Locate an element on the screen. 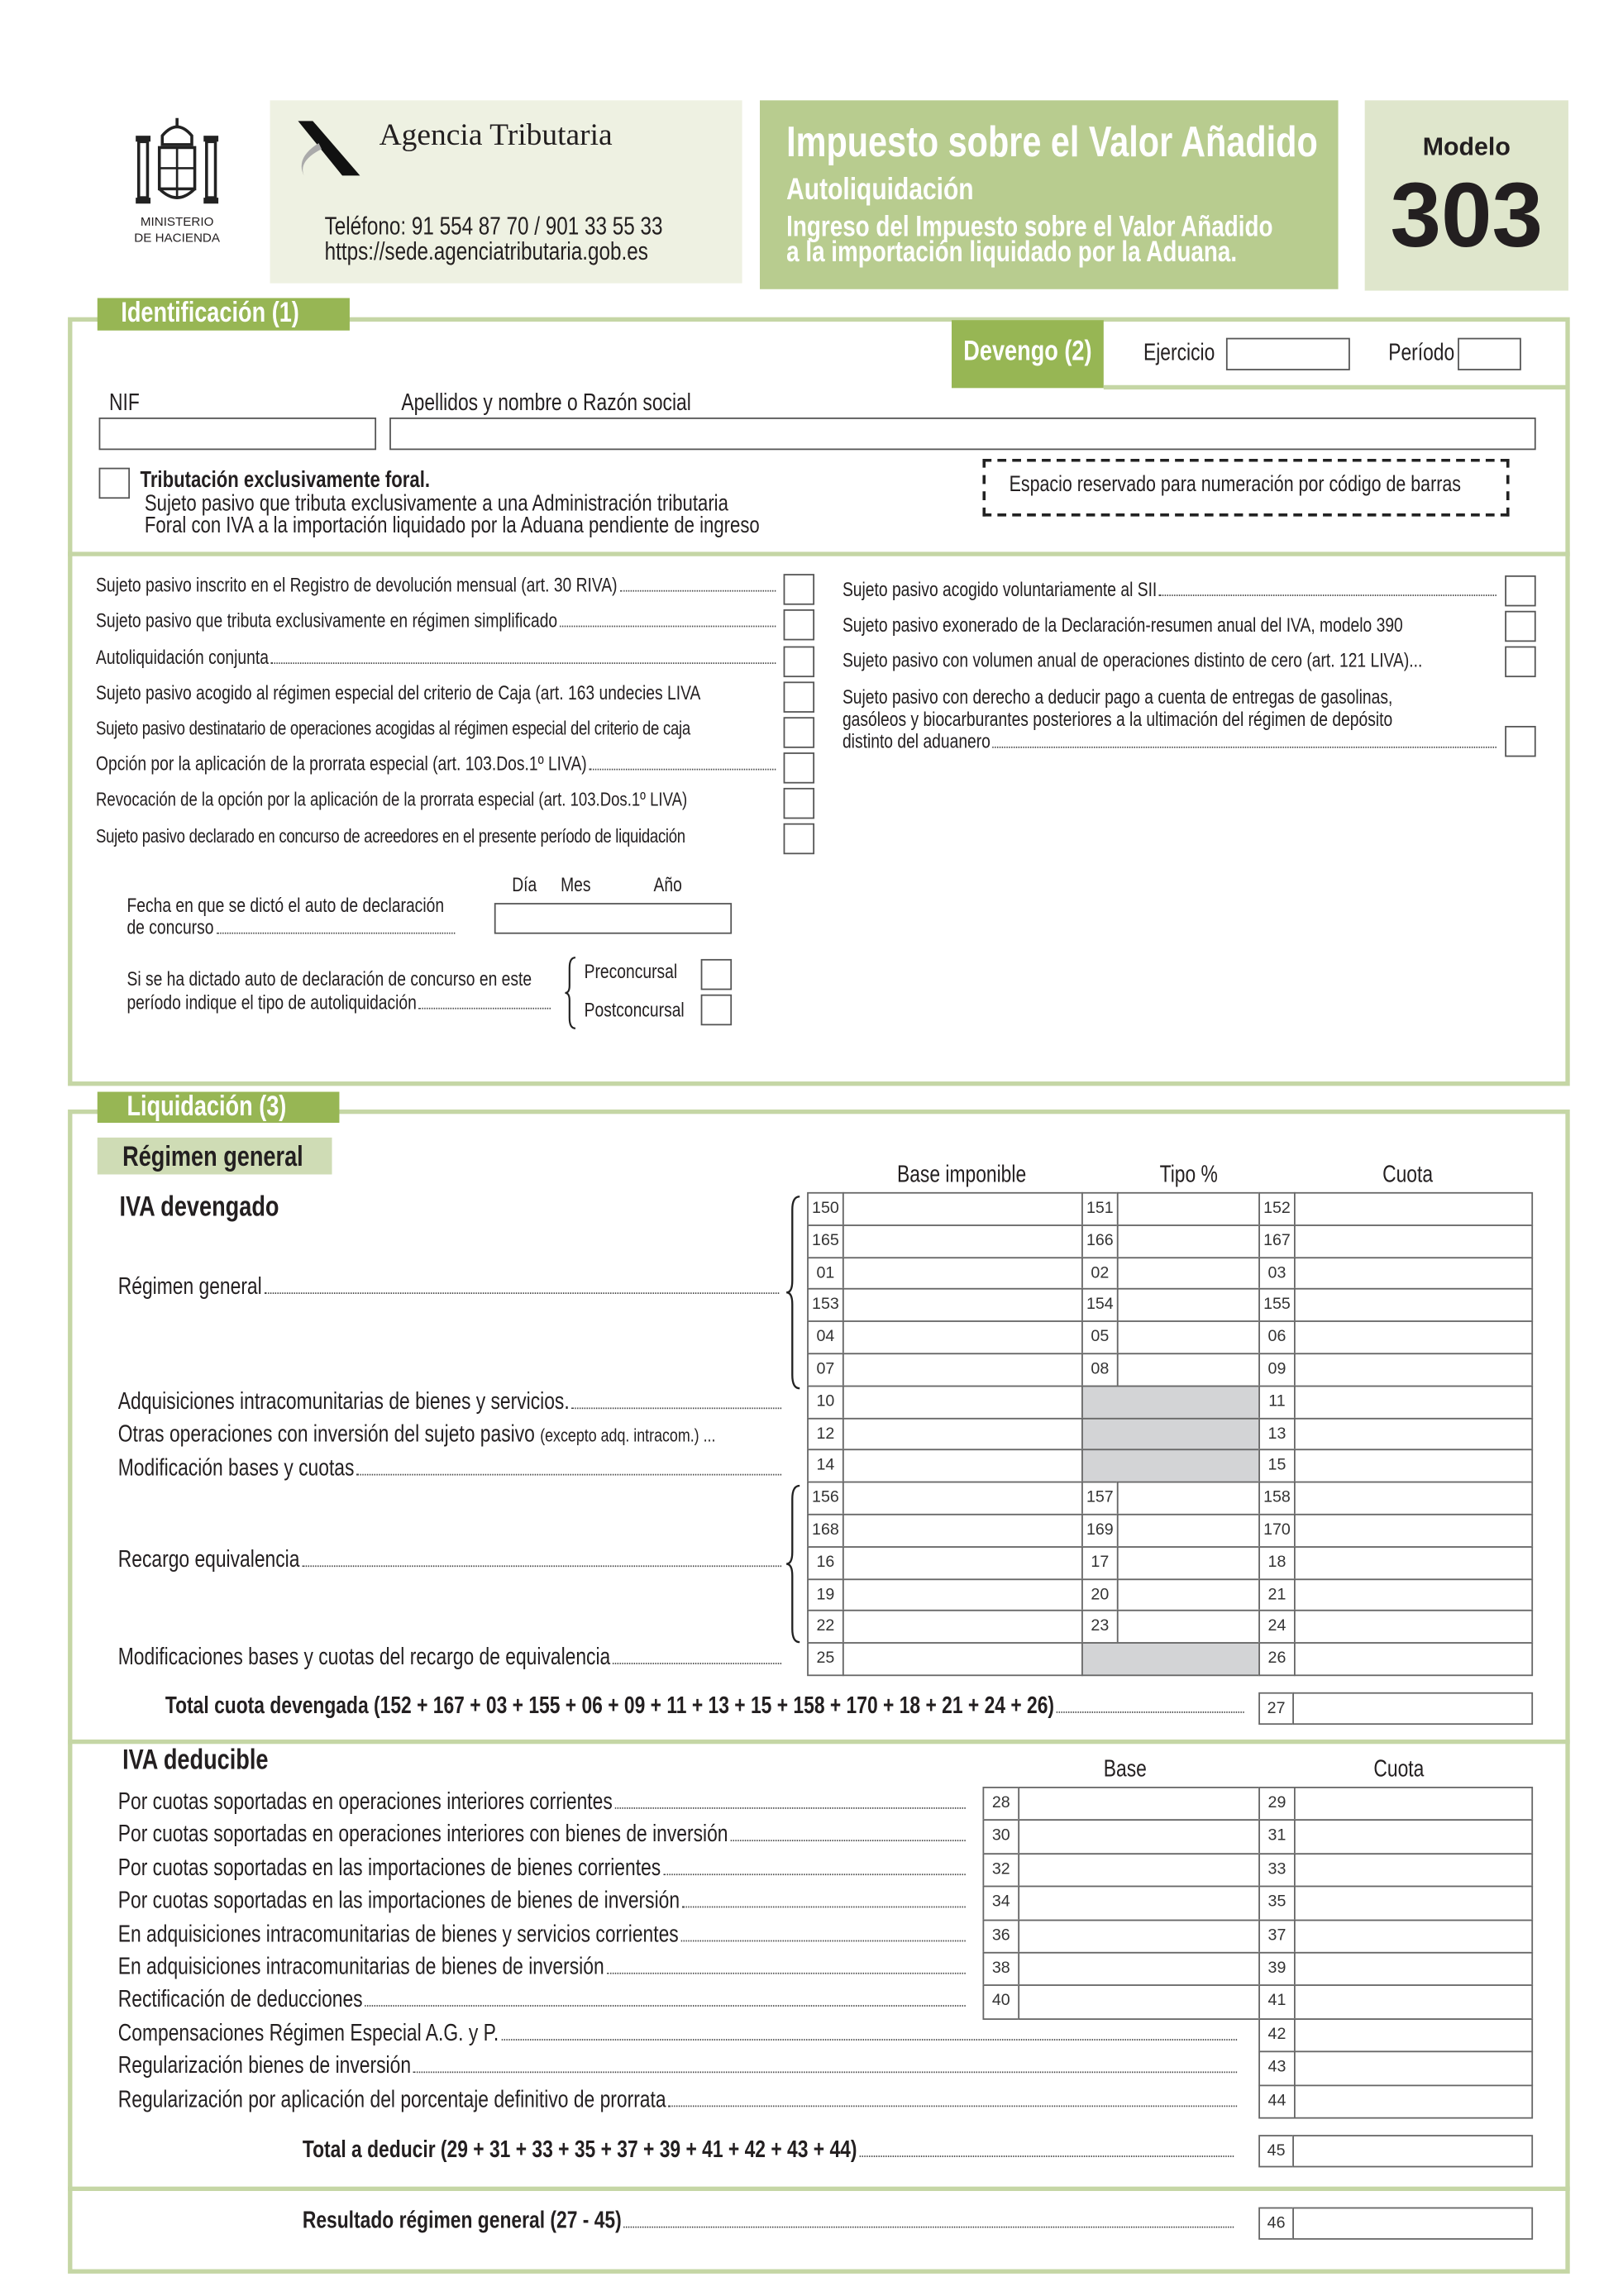 The height and width of the screenshot is (2296, 1623). casilla-code-25: 25 is located at coordinates (825, 1659).